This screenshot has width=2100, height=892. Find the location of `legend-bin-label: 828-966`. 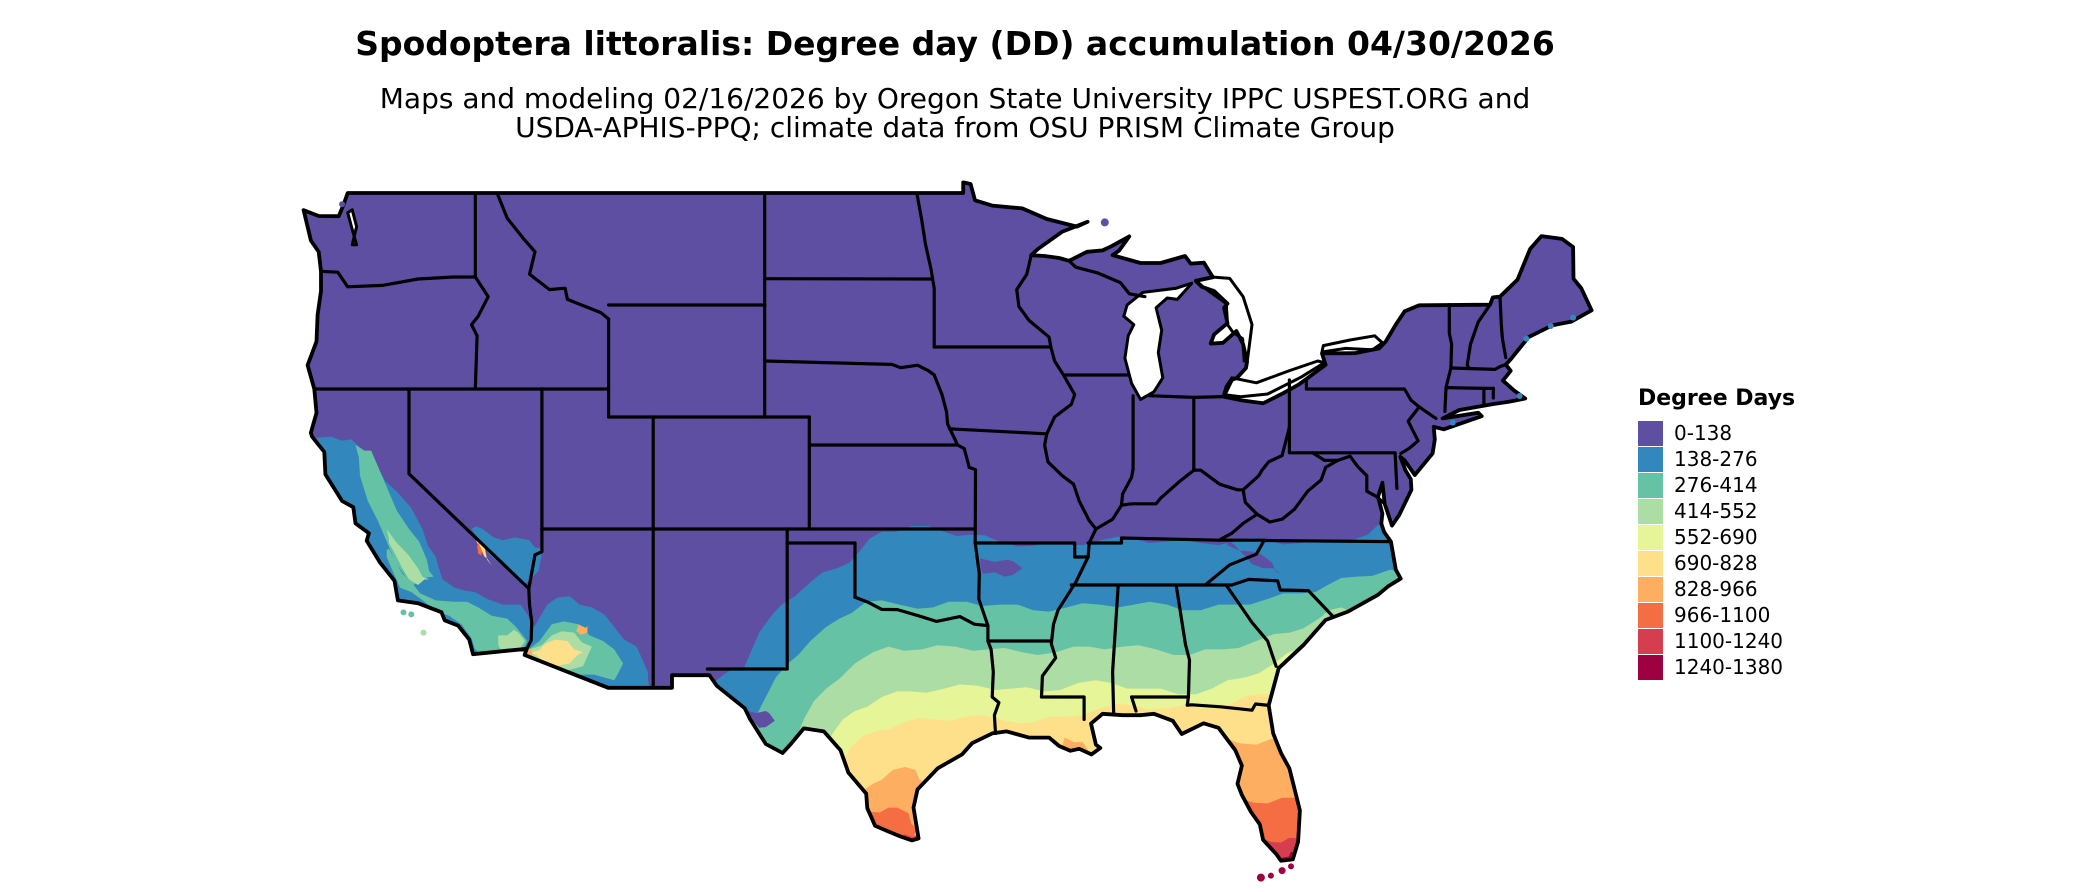

legend-bin-label: 828-966 is located at coordinates (1716, 589).